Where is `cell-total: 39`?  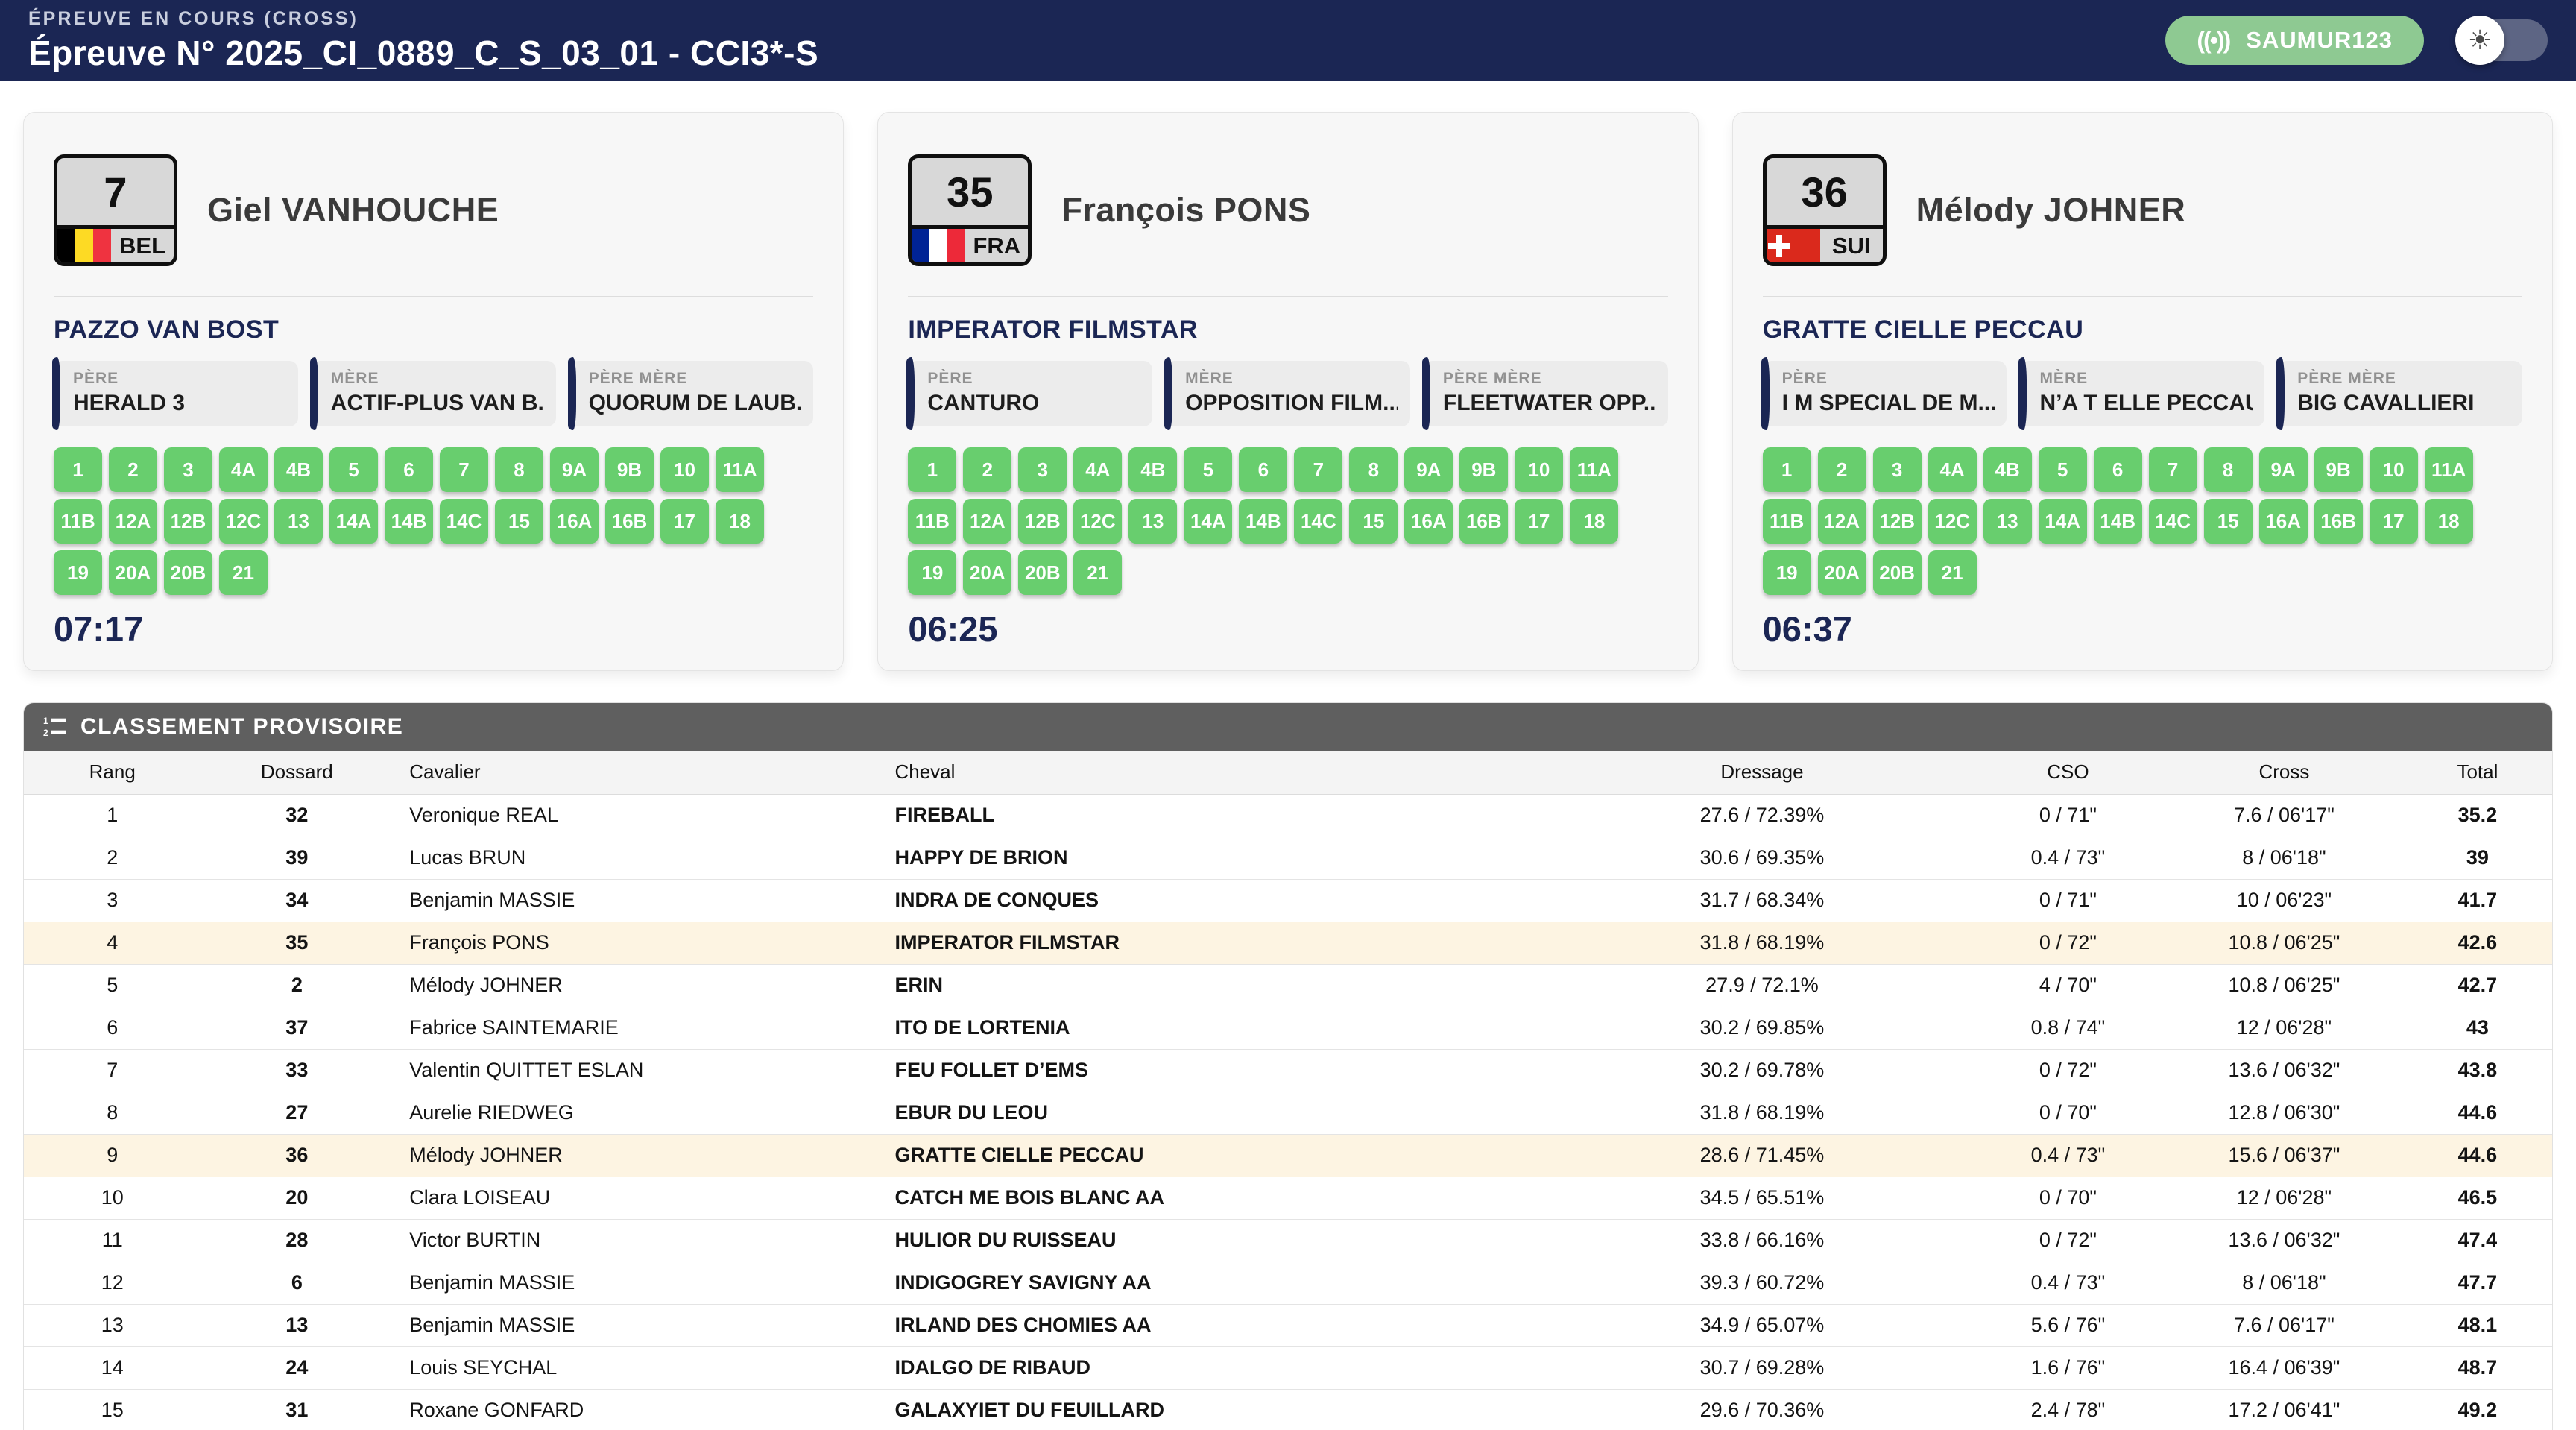 cell-total: 39 is located at coordinates (2477, 858).